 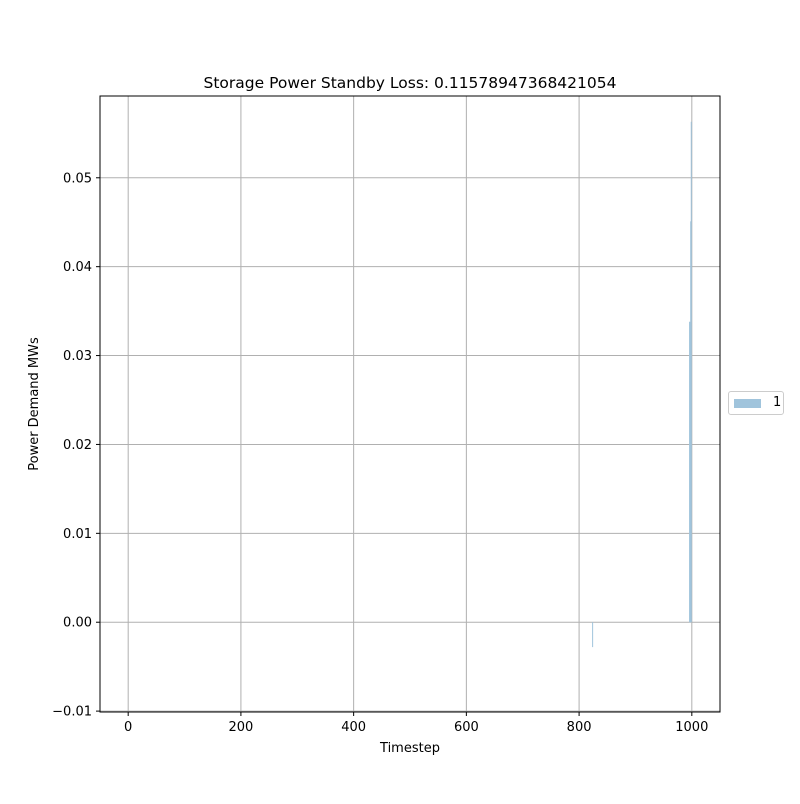 I want to click on y-tick-label: 0.04, so click(x=77, y=267).